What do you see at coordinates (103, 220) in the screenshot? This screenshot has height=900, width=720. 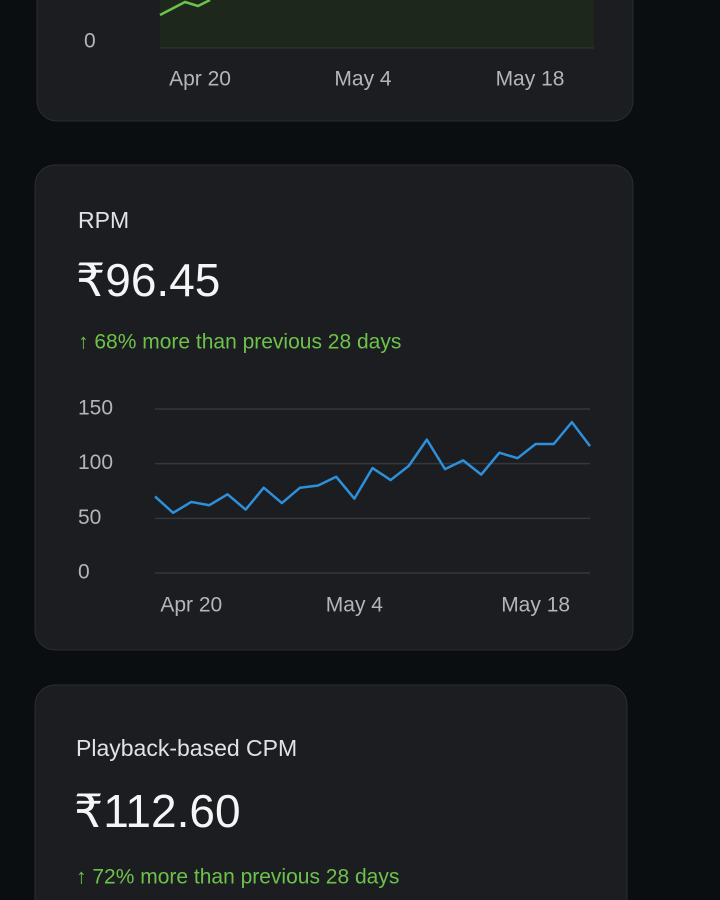 I see `card-title: RPM` at bounding box center [103, 220].